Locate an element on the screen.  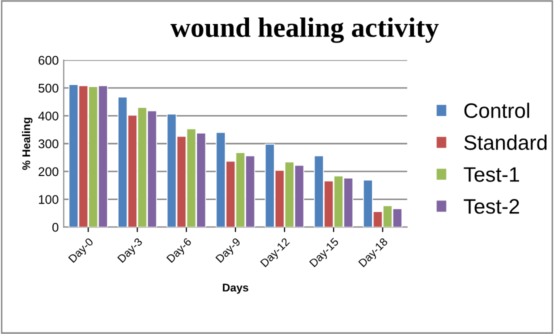
legend-label: Control is located at coordinates (497, 110).